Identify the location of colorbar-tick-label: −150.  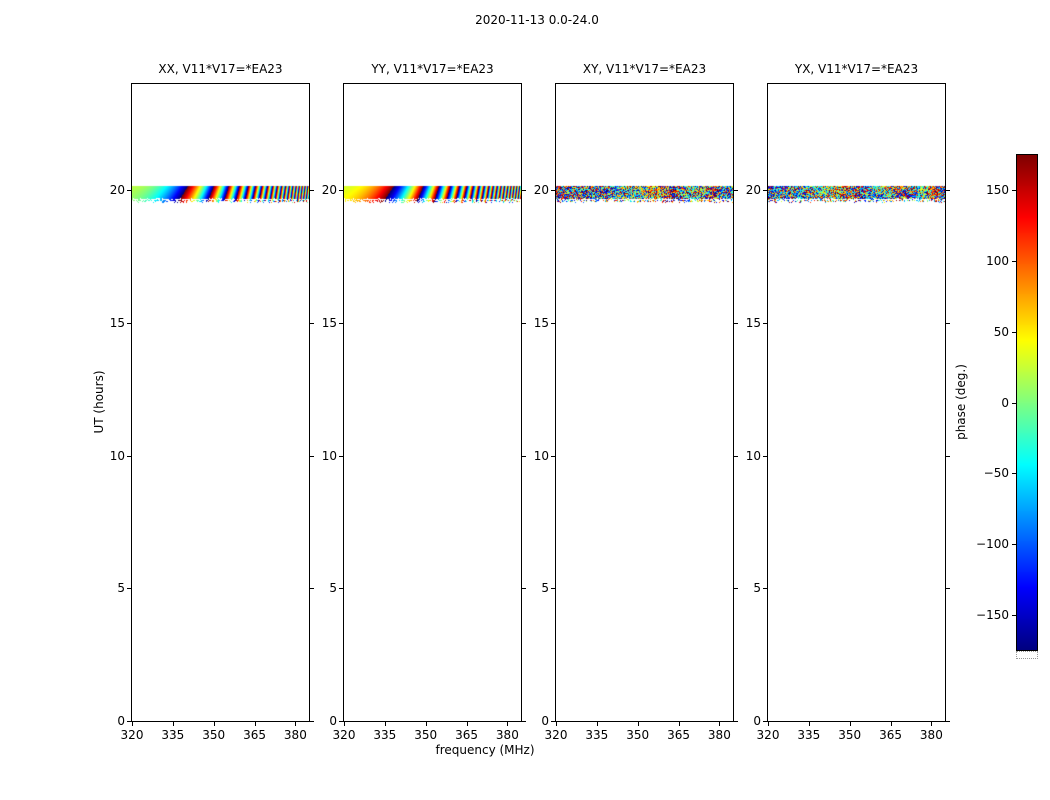
(992, 614).